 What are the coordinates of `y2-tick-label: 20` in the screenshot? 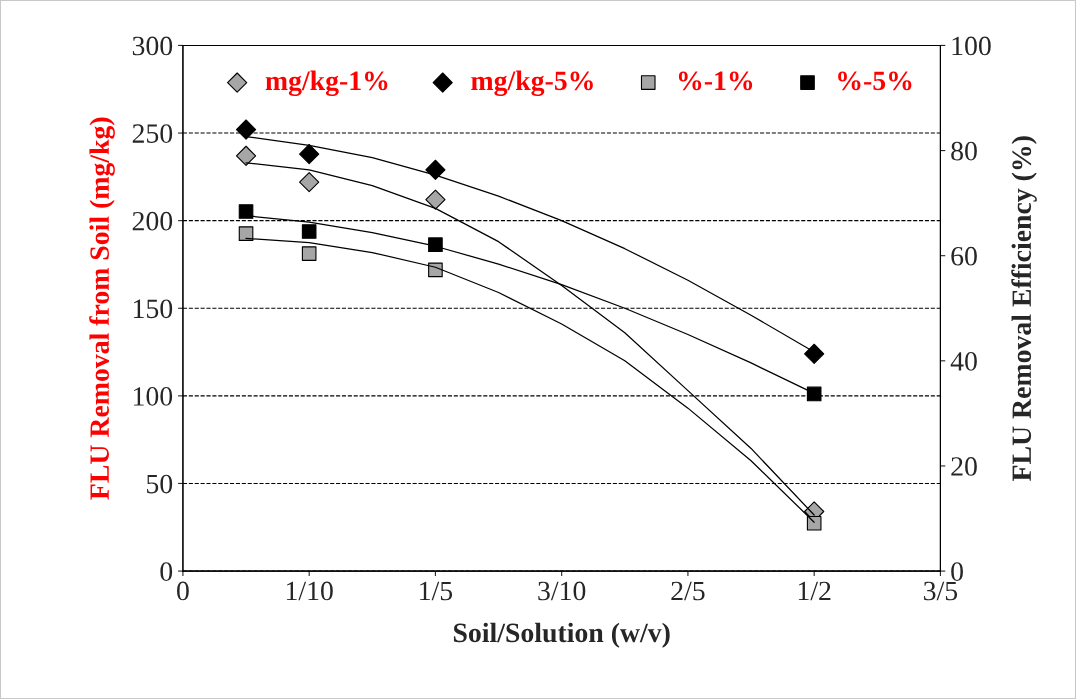 It's located at (964, 466).